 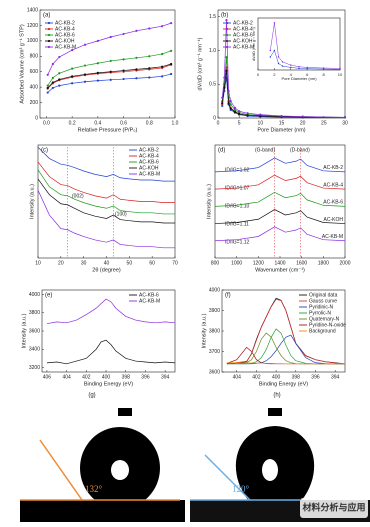 I want to click on annotation: ID/IG=1.02, so click(x=237, y=170).